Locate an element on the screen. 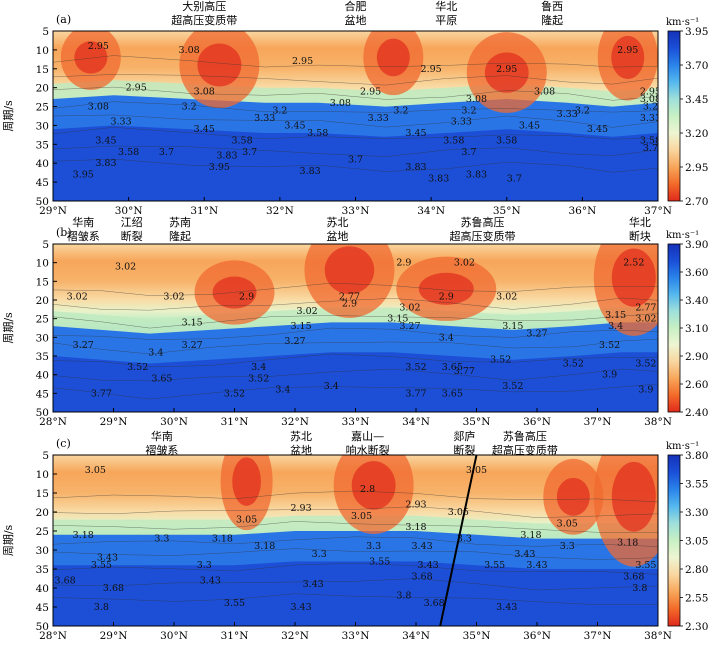 The height and width of the screenshot is (649, 724). colorbar-unit: km·s⁻¹ is located at coordinates (682, 235).